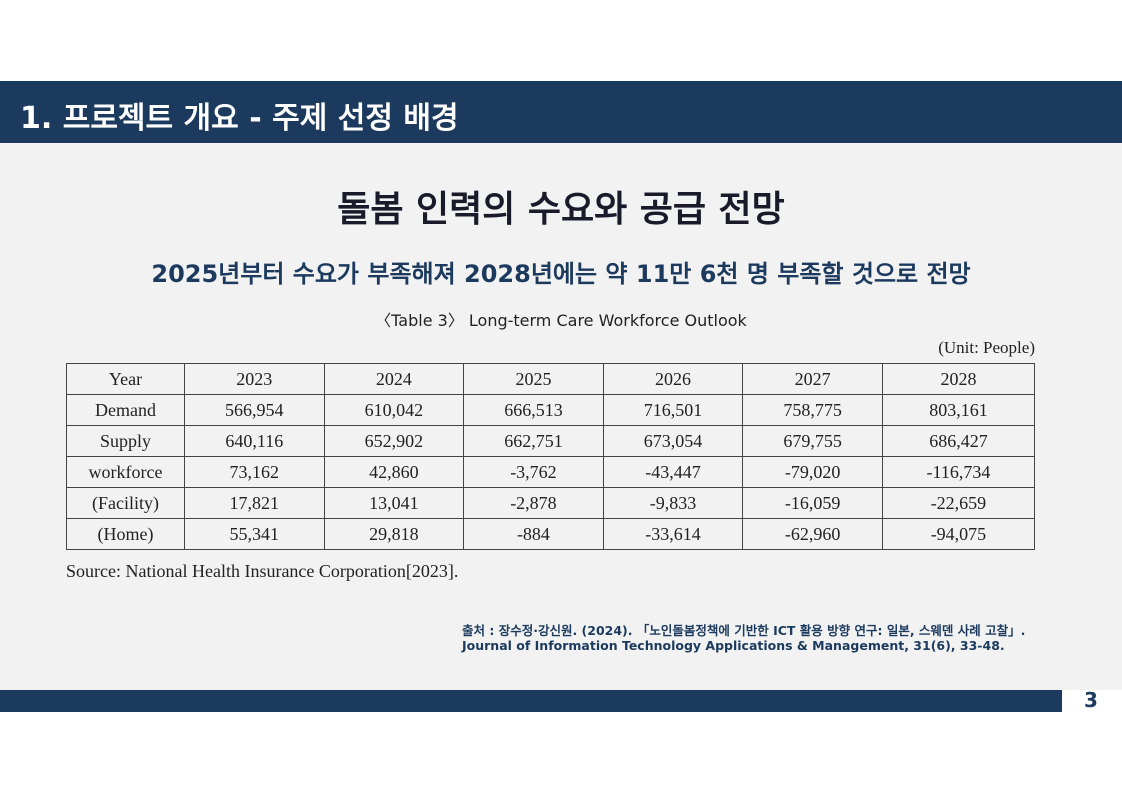 Image resolution: width=1122 pixels, height=793 pixels. Describe the element at coordinates (125, 503) in the screenshot. I see `row-label: (Facility)` at that location.